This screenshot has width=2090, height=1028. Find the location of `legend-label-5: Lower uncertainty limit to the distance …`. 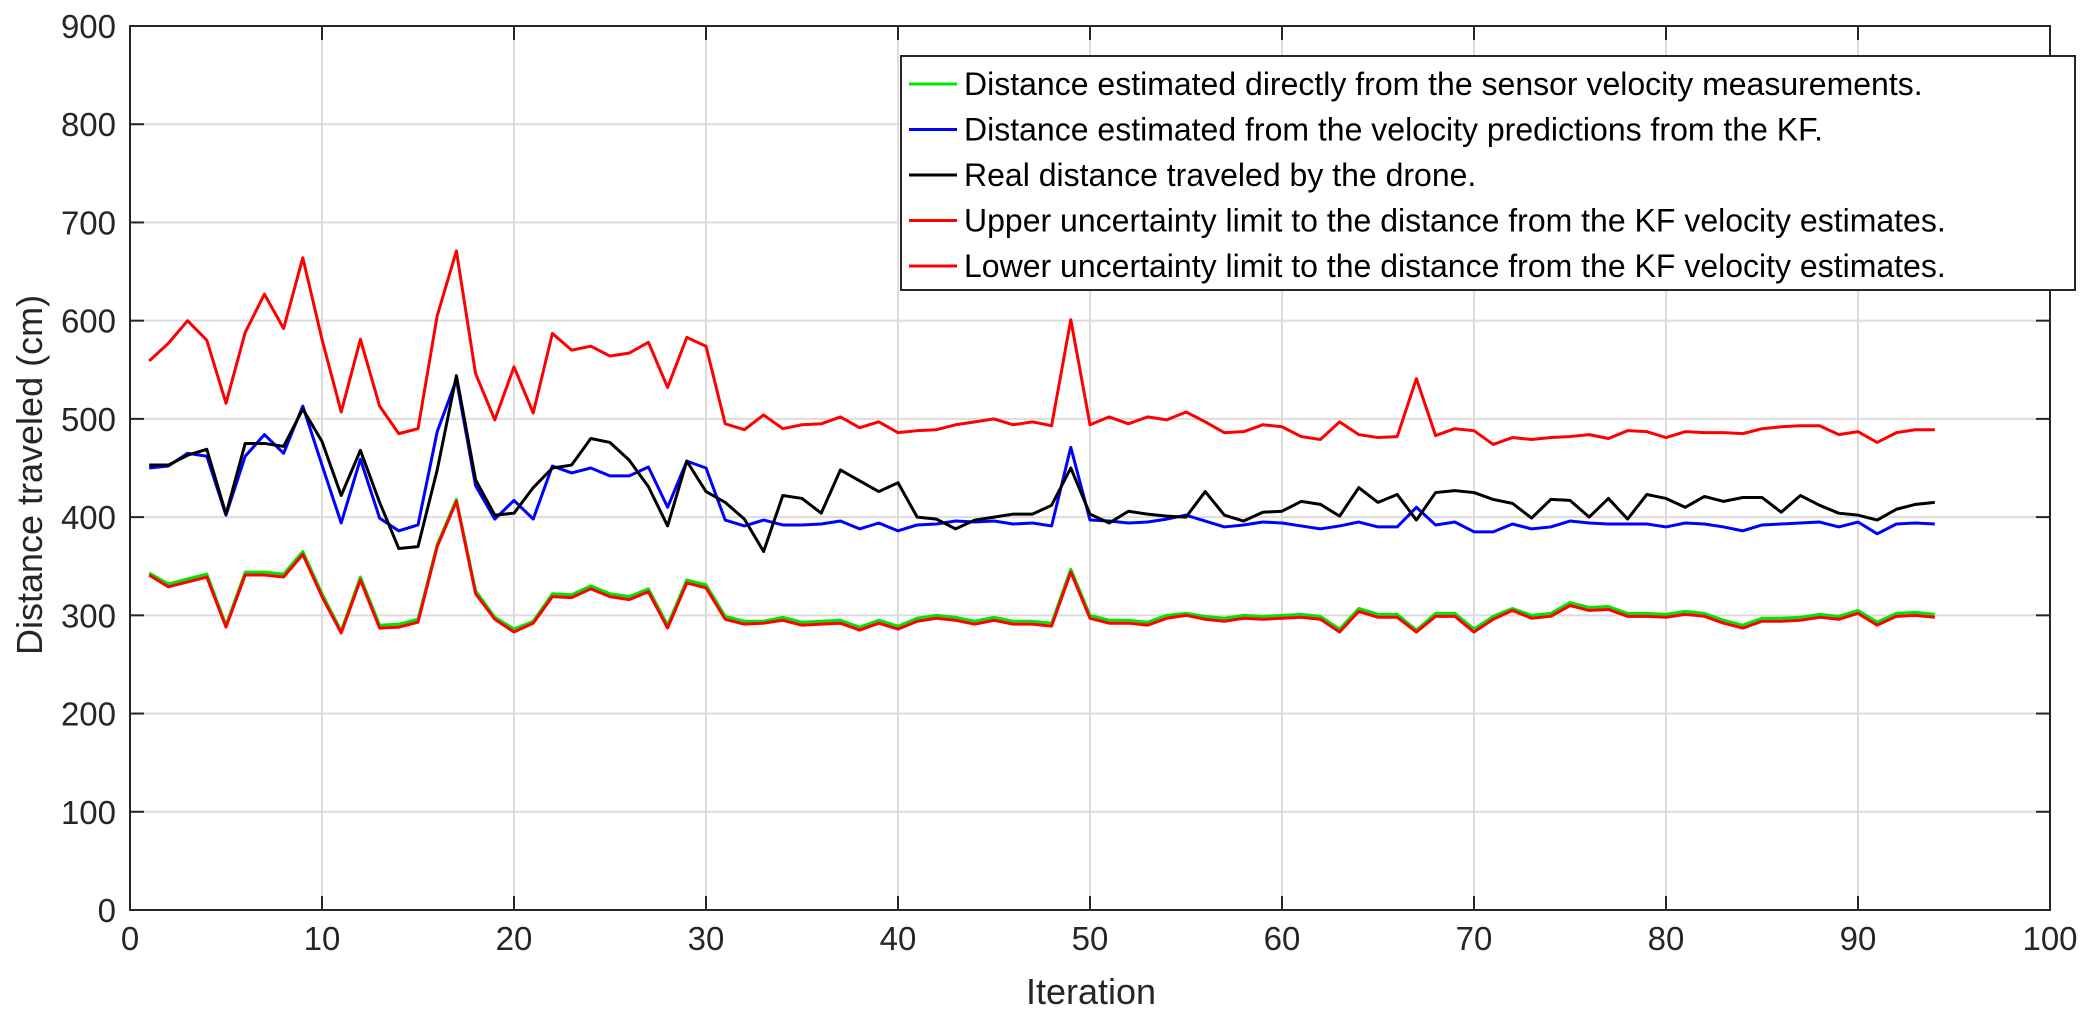

legend-label-5: Lower uncertainty limit to the distance … is located at coordinates (1455, 266).